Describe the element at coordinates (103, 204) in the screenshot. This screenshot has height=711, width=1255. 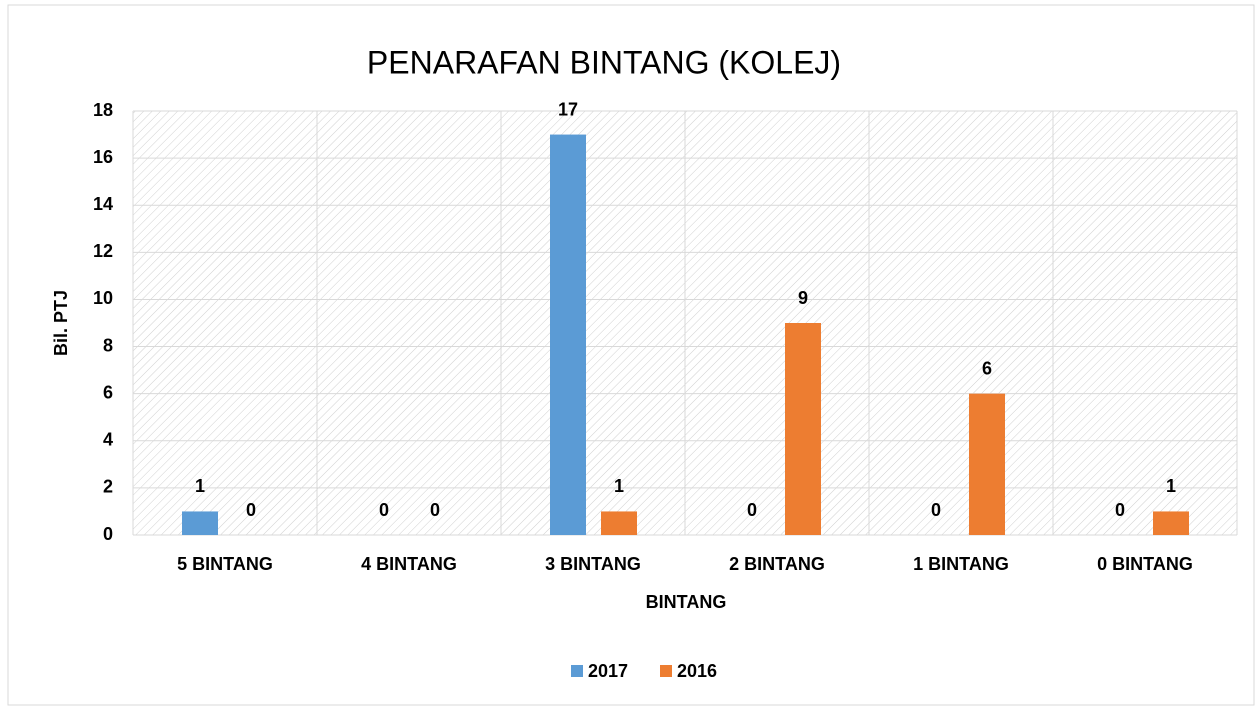
I see `y-tick-label: 14` at that location.